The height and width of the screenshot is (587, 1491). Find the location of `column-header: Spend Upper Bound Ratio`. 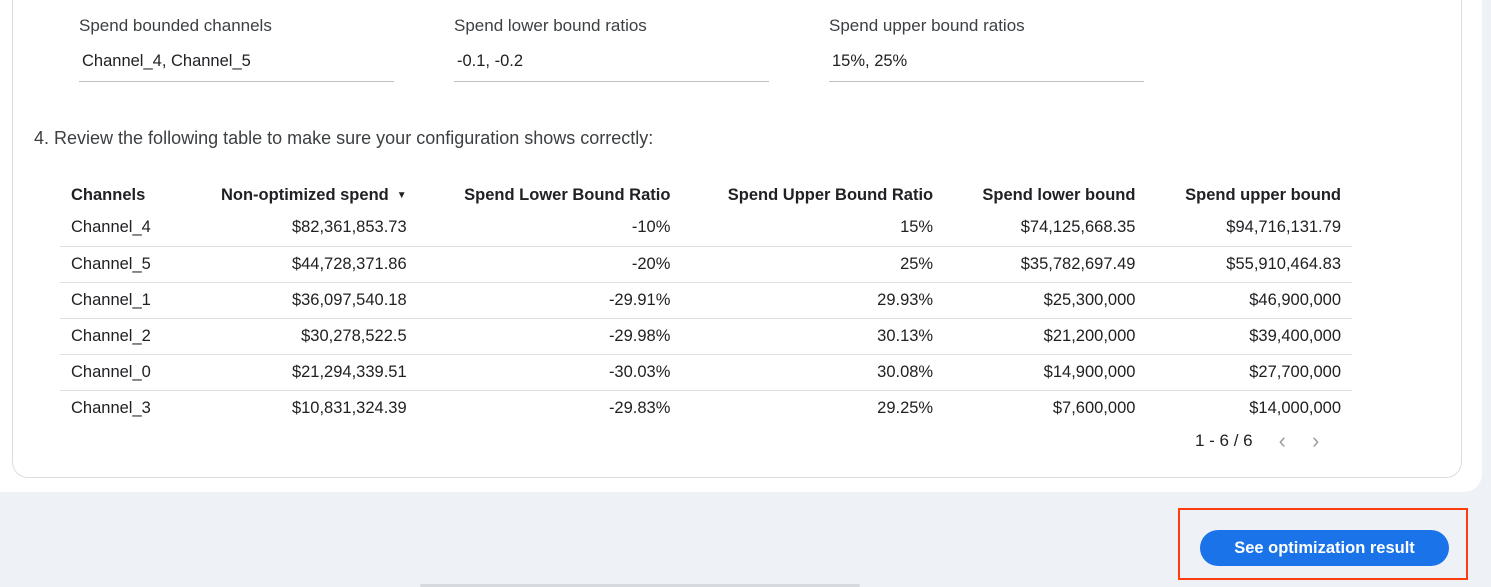

column-header: Spend Upper Bound Ratio is located at coordinates (812, 195).